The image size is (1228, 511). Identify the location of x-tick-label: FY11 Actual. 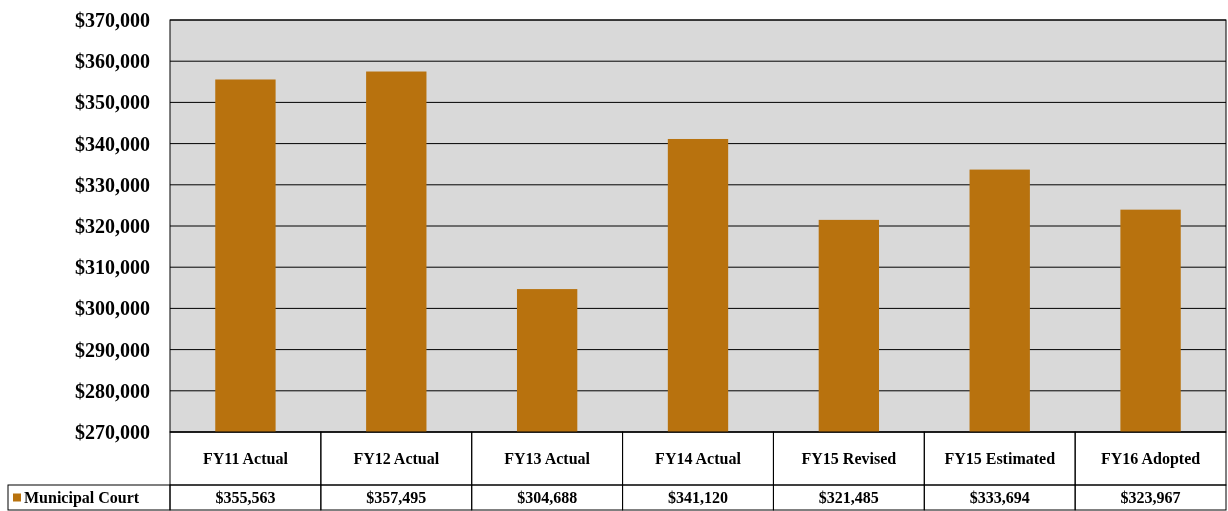
(245, 459).